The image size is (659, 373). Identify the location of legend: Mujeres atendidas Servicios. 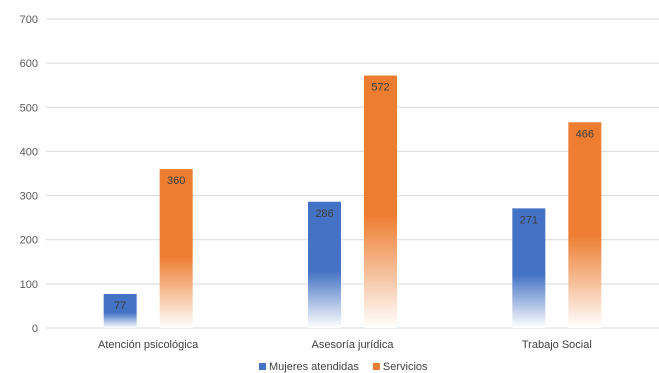
(343, 367).